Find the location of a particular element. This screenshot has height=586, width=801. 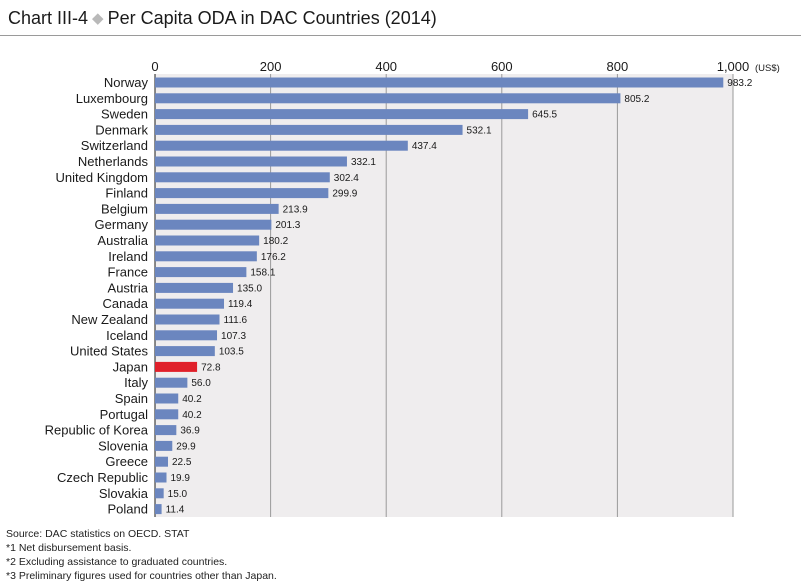

category-label: Norway is located at coordinates (126, 82).